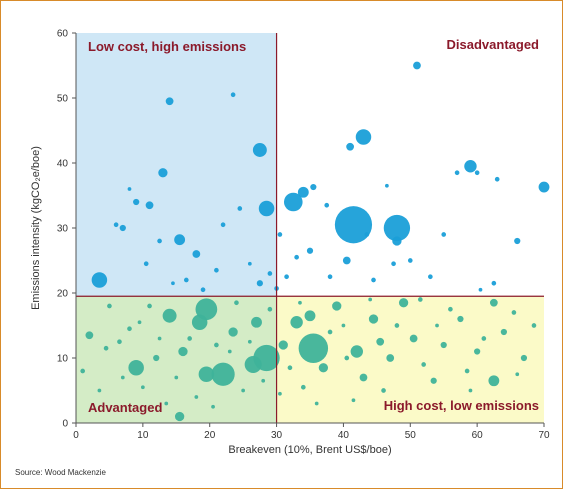 The width and height of the screenshot is (563, 490). What do you see at coordinates (478, 435) in the screenshot?
I see `x-tick-label: 60` at bounding box center [478, 435].